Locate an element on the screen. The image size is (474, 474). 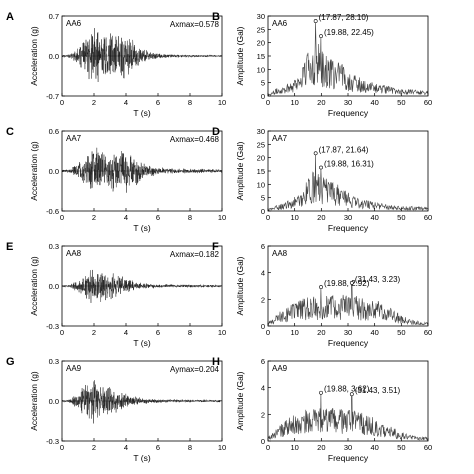
panel-letter: G is located at coordinates (10, 362).